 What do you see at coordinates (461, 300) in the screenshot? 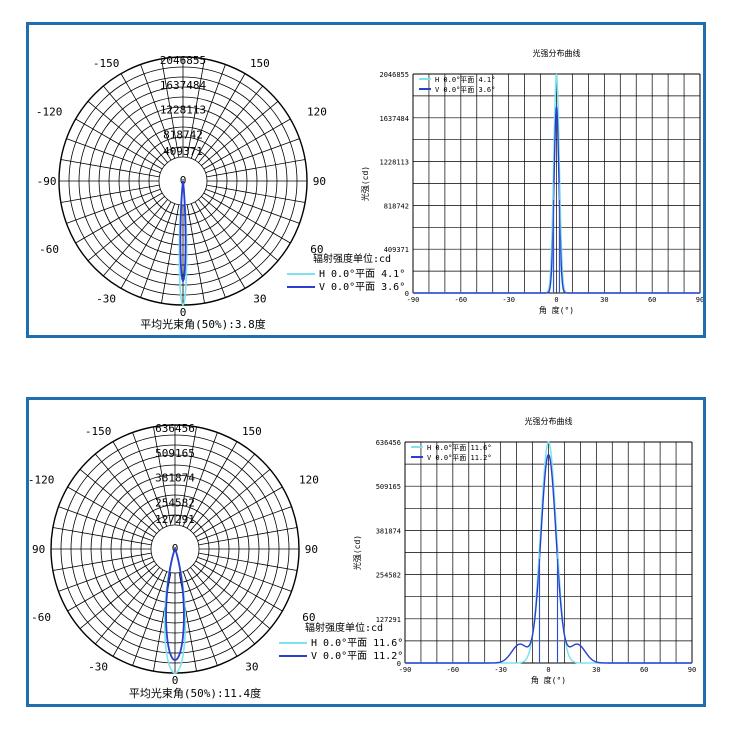
I see `c1-x-tick-label: -60` at bounding box center [461, 300].